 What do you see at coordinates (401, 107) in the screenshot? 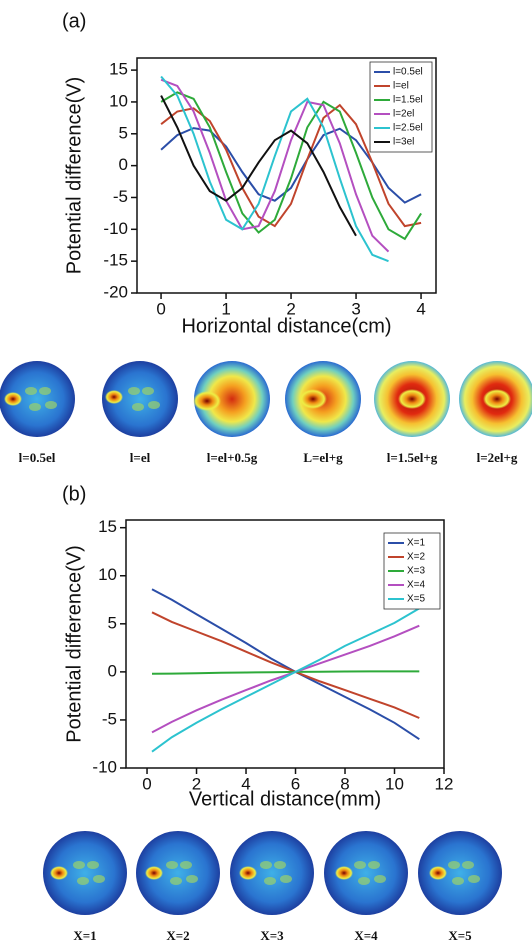
I see `legend-box` at bounding box center [401, 107].